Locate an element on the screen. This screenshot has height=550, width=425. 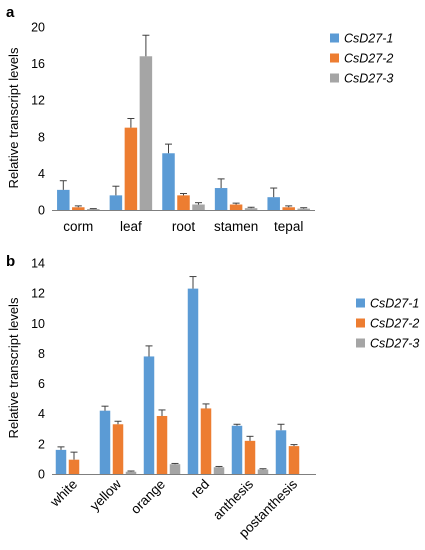
bar-a-csd27-1-leaf is located at coordinates (116, 202).